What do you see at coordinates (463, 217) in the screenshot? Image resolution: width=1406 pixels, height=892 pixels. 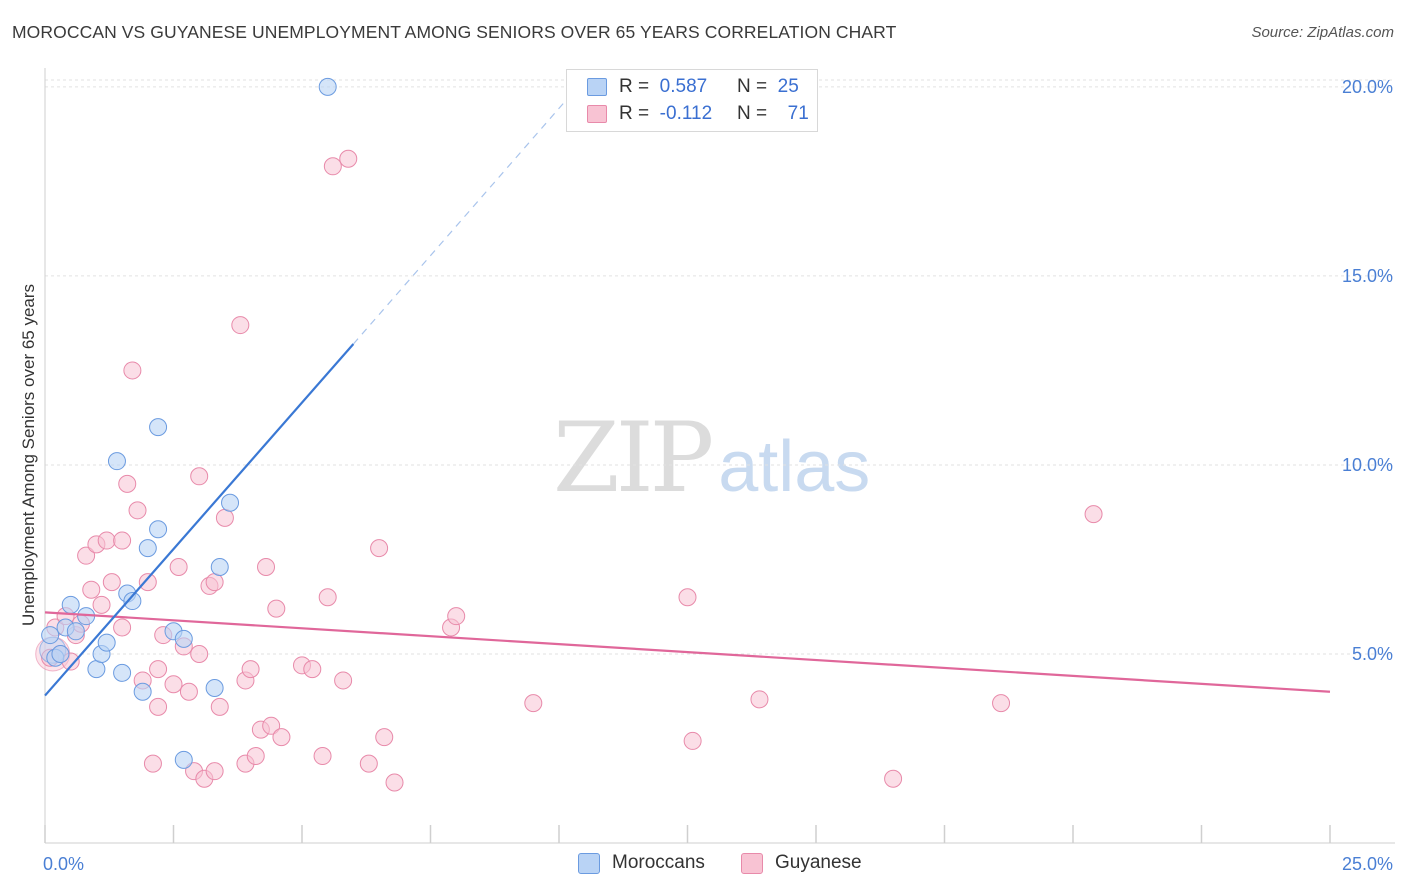 I see `moroccan-trend-extension` at bounding box center [463, 217].